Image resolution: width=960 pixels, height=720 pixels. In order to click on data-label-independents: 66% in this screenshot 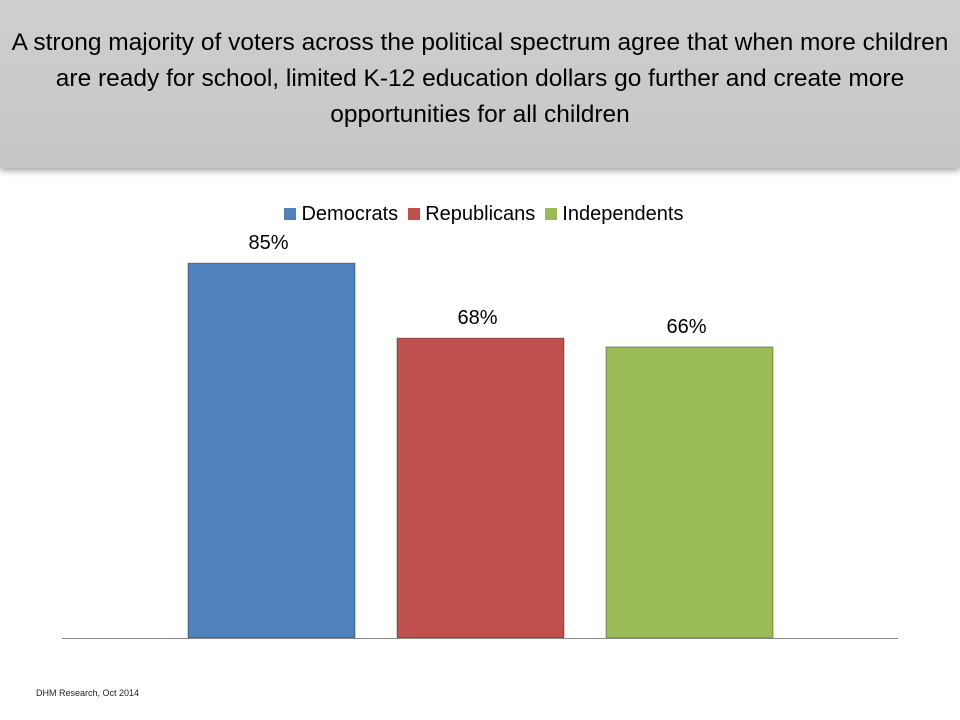, I will do `click(686, 327)`.